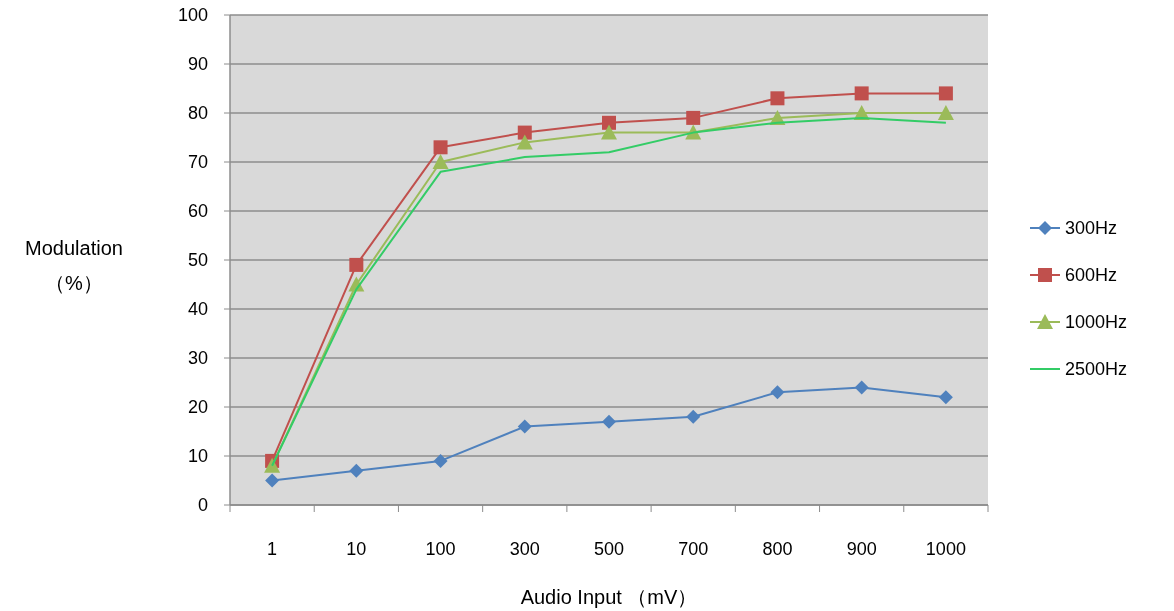  What do you see at coordinates (202, 505) in the screenshot?
I see `y-tick-label: 0` at bounding box center [202, 505].